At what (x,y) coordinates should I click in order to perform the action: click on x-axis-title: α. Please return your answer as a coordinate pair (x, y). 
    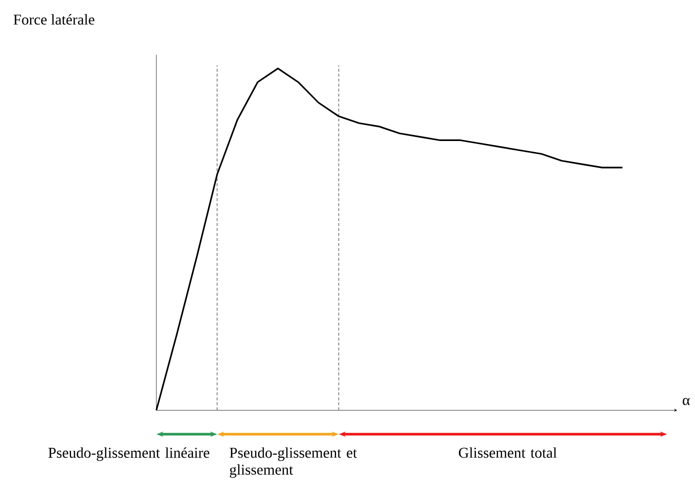
    Looking at the image, I should click on (686, 402).